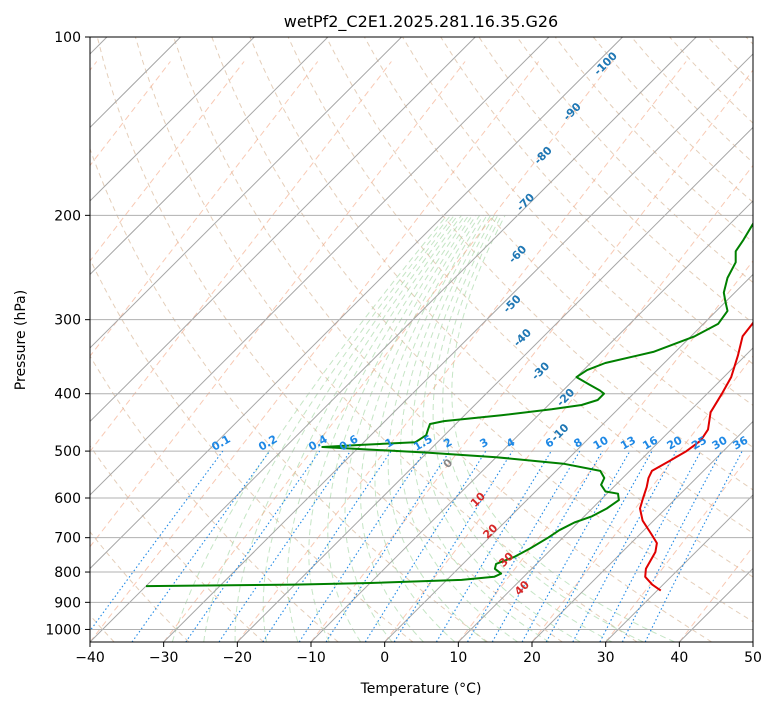 Image resolution: width=775 pixels, height=708 pixels. I want to click on moist-adiabat-label: -30, so click(540, 370).